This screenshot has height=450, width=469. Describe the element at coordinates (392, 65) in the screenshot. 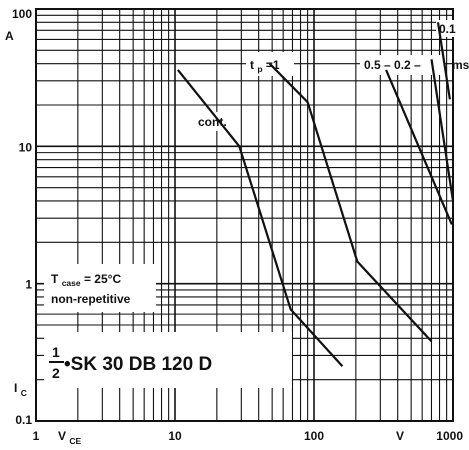

I see `annotation-ms-group: 0.5 – 0.2 –` at that location.